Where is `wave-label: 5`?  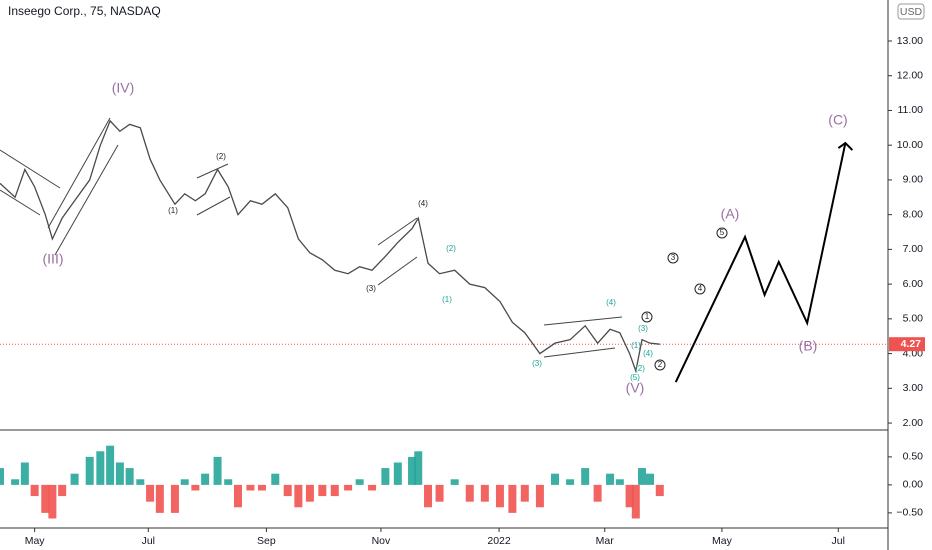
wave-label: 5 is located at coordinates (722, 232).